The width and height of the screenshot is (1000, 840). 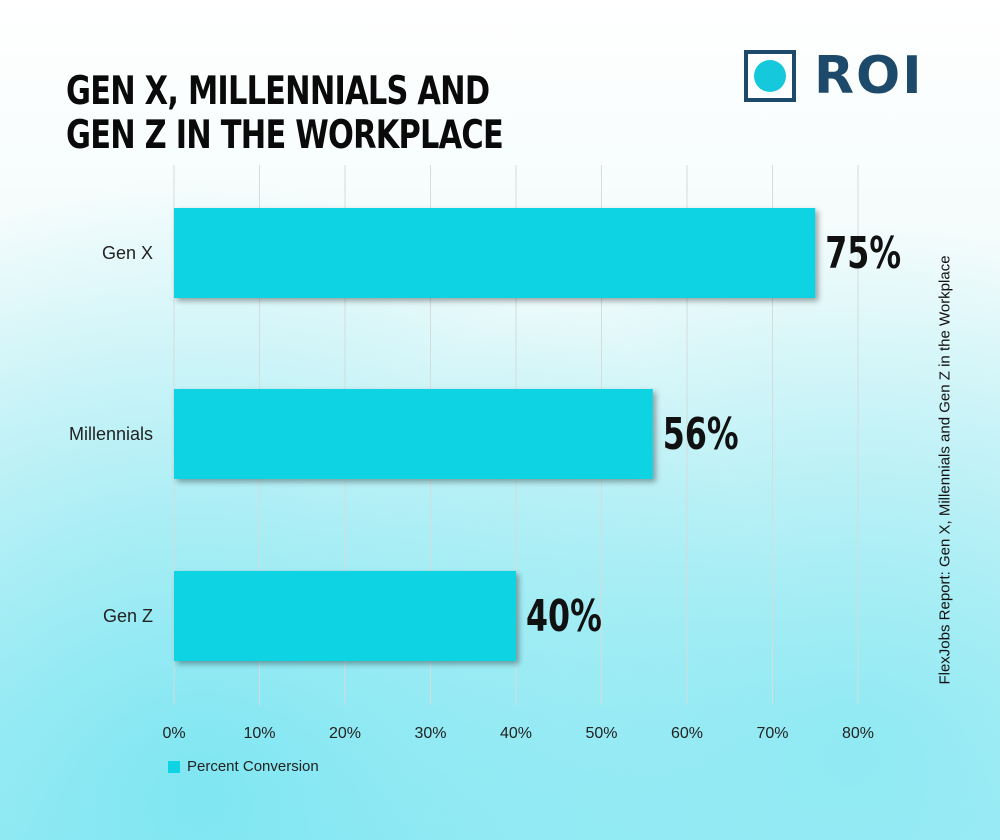 I want to click on data-label: 56%, so click(x=701, y=435).